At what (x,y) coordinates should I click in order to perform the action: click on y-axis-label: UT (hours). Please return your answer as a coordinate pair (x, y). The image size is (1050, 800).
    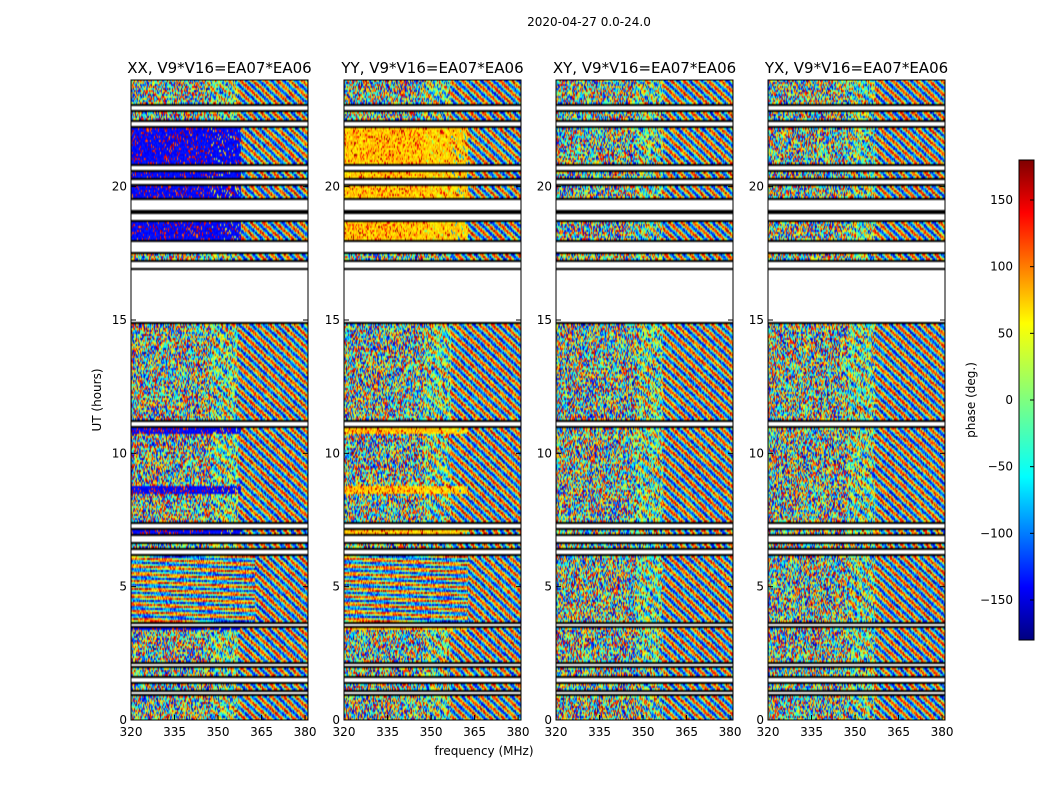
    Looking at the image, I should click on (97, 399).